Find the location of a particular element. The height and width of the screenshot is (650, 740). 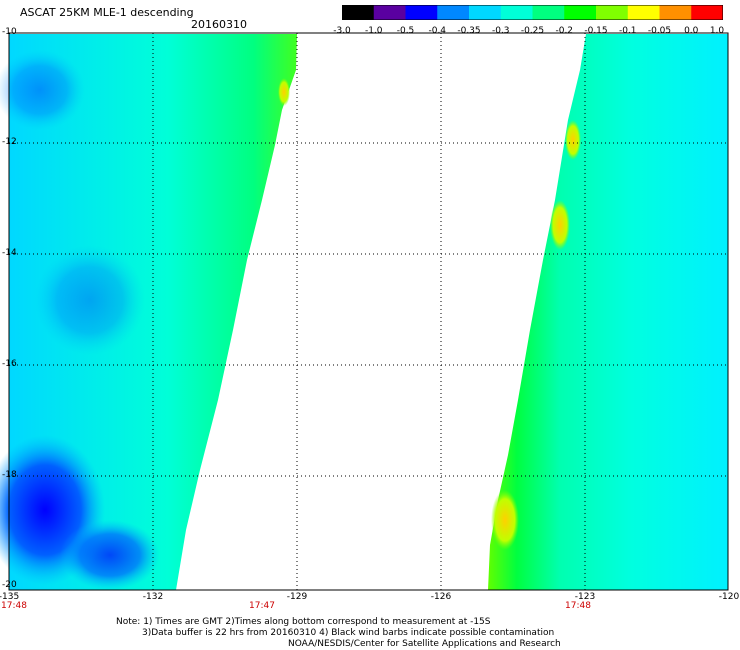

colorbar-tick-label: 1.0 is located at coordinates (717, 31).